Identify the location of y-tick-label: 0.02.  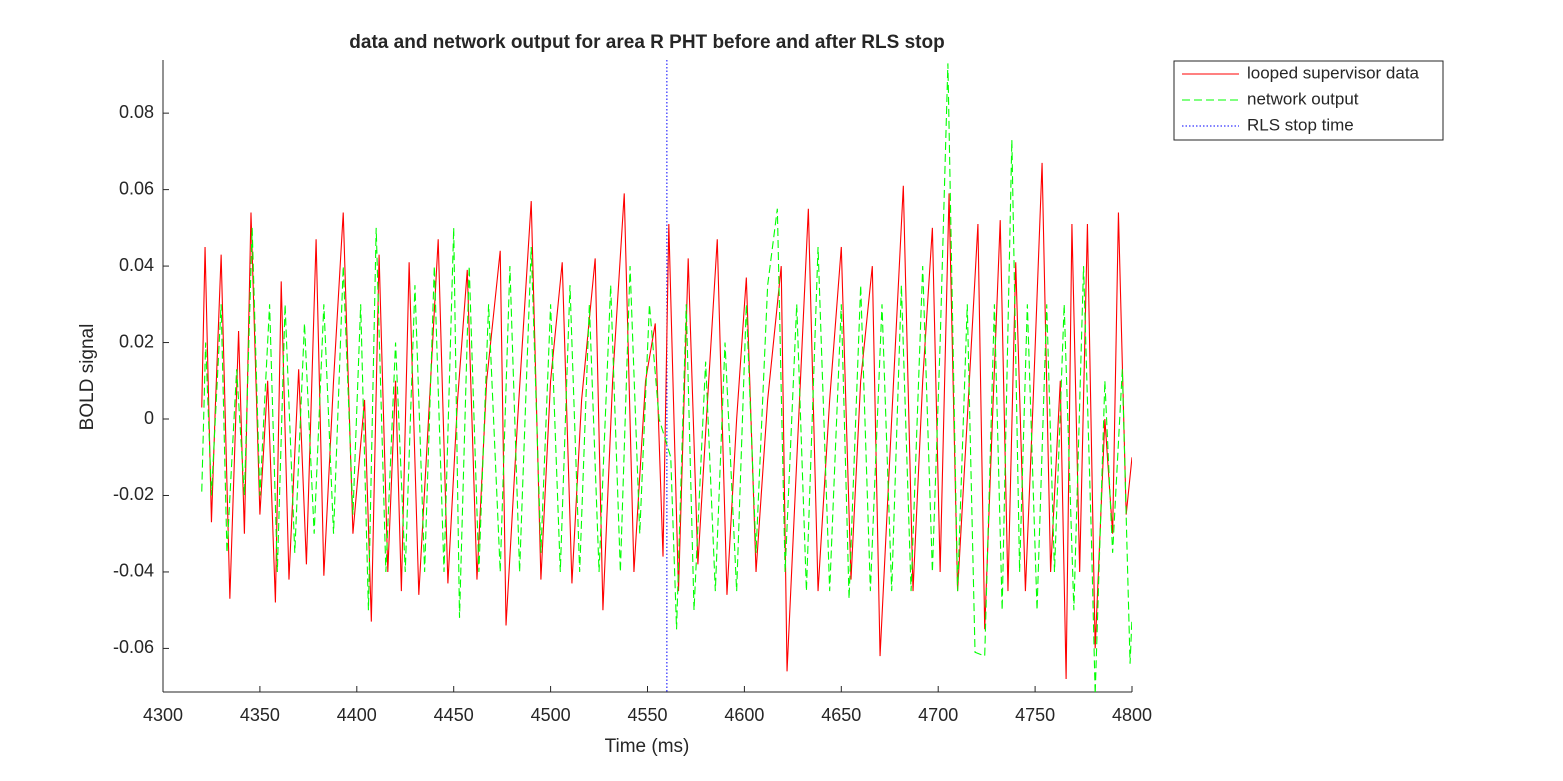
(136, 341).